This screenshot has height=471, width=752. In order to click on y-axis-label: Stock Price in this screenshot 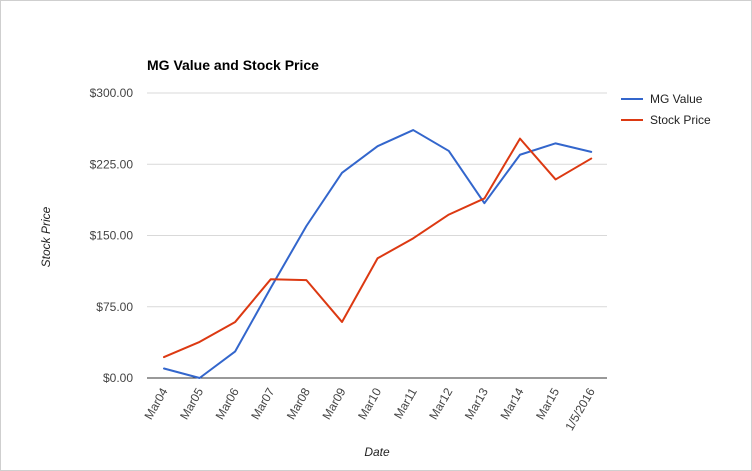, I will do `click(46, 236)`.